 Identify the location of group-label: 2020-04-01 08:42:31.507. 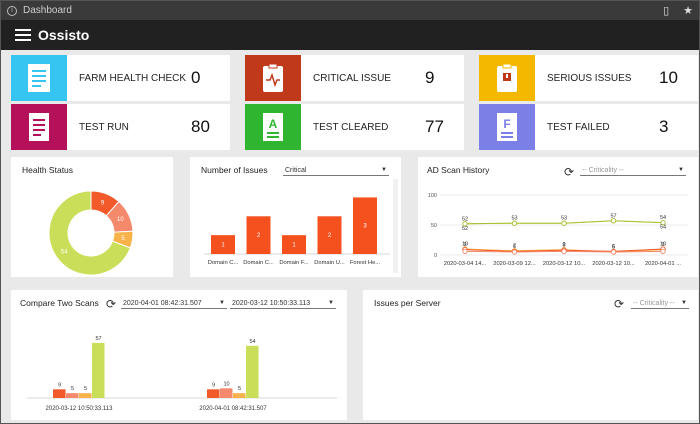
(233, 409).